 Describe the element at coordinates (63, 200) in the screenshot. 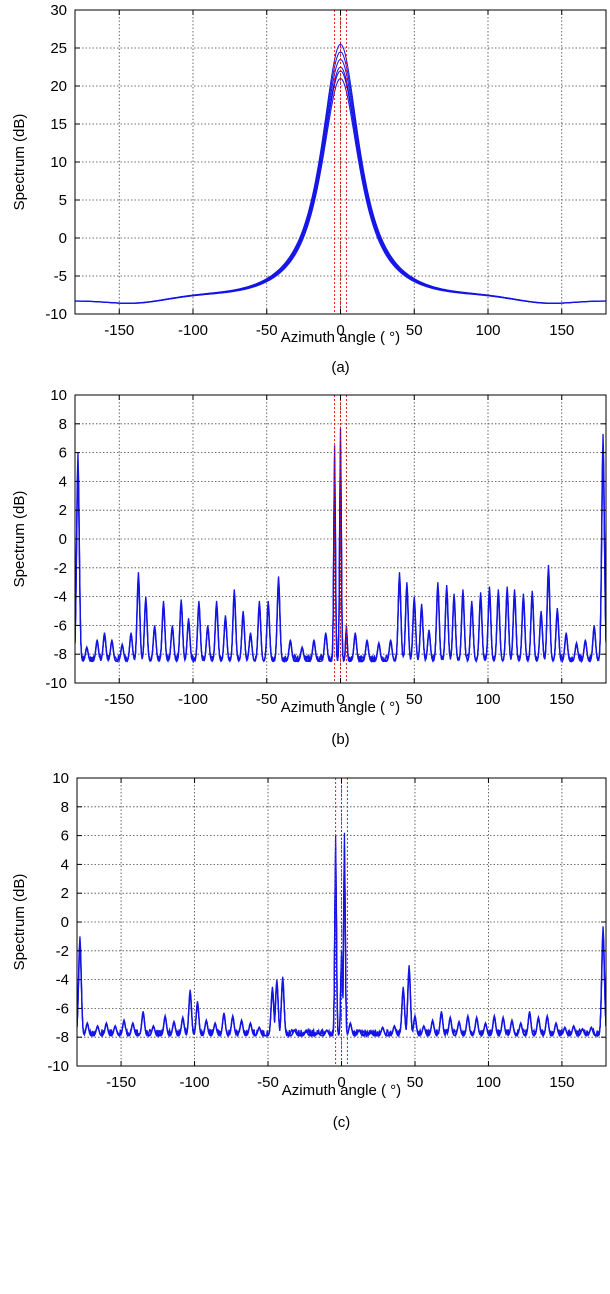

I see `y-tick-label: 5` at that location.